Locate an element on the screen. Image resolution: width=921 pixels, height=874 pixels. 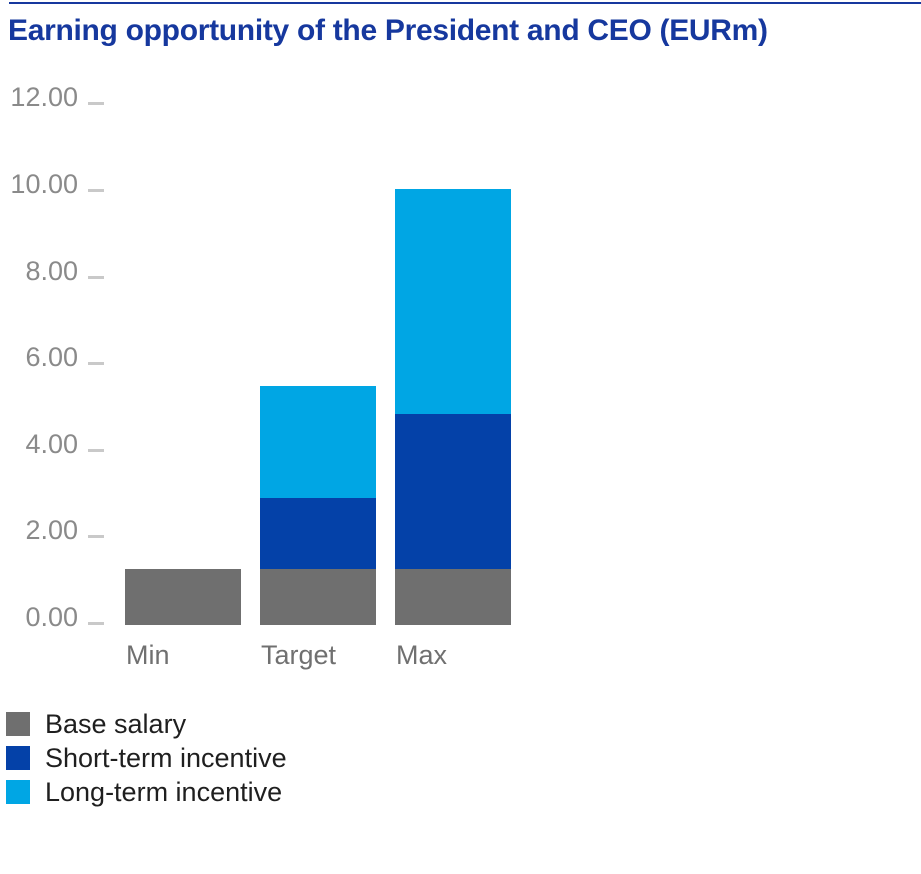
y-tick-label-12.00: 12.00 is located at coordinates (44, 97).